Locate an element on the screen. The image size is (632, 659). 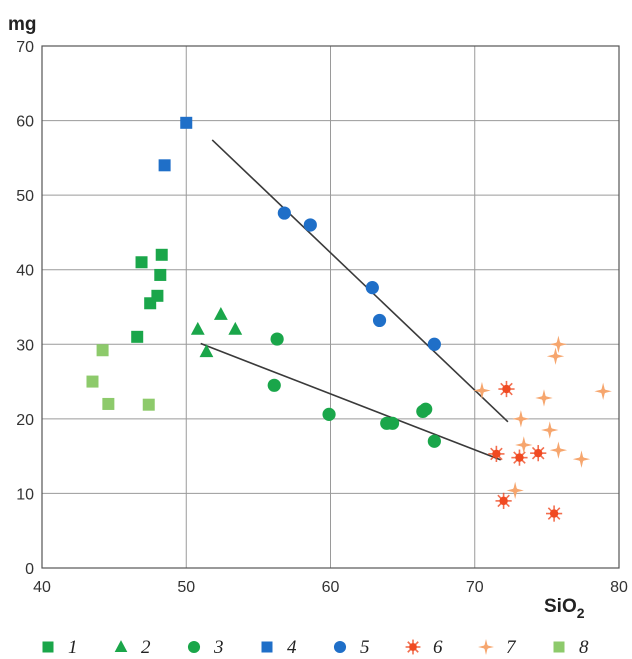
y-tick-label: 0 is located at coordinates (29, 569).